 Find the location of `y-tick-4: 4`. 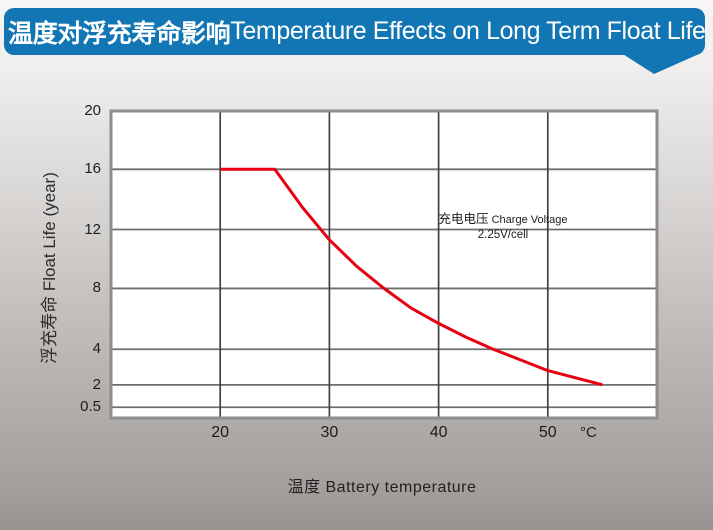

y-tick-4: 4 is located at coordinates (96, 349).